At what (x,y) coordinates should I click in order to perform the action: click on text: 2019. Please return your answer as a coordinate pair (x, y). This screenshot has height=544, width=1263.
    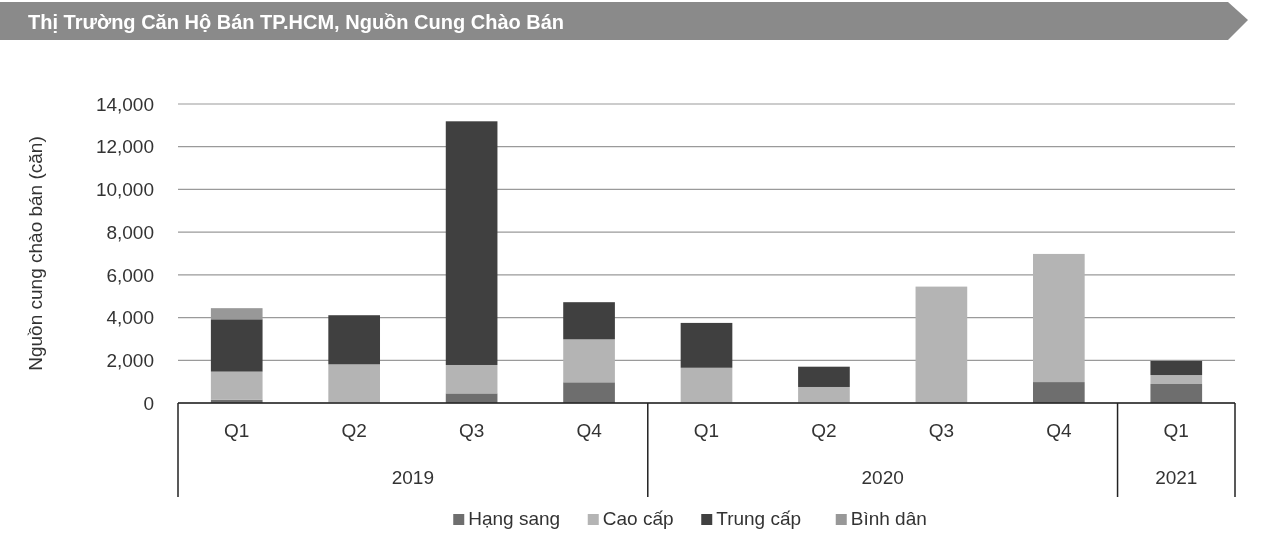
    Looking at the image, I should click on (413, 477).